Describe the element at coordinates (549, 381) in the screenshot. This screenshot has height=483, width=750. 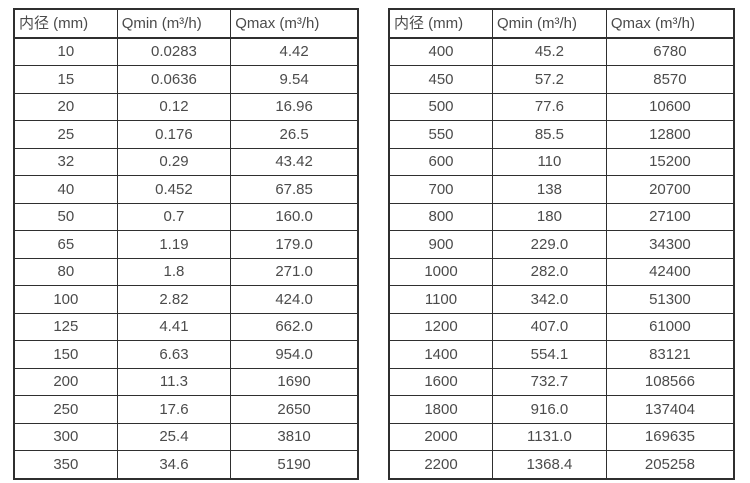
I see `qmin-cell: 732.7` at that location.